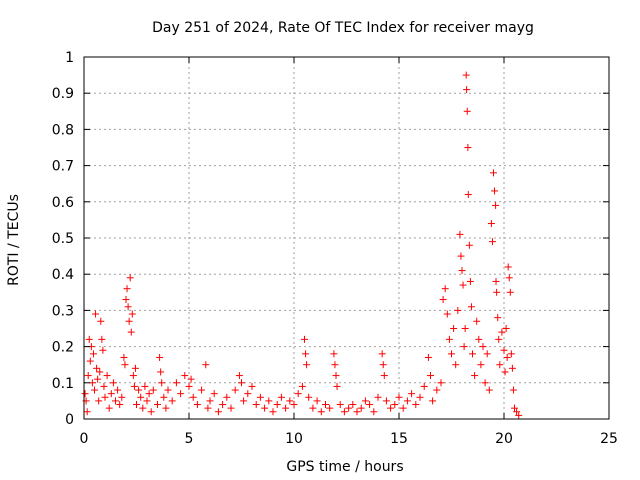  Describe the element at coordinates (63, 167) in the screenshot. I see `y-tick-label: 0.7` at that location.